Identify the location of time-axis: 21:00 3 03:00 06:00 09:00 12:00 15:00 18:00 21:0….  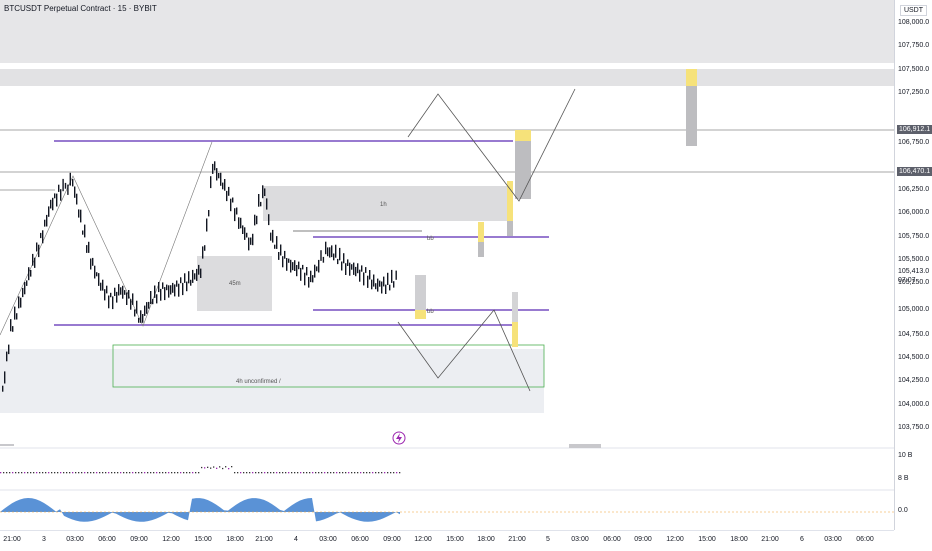
(447, 540).